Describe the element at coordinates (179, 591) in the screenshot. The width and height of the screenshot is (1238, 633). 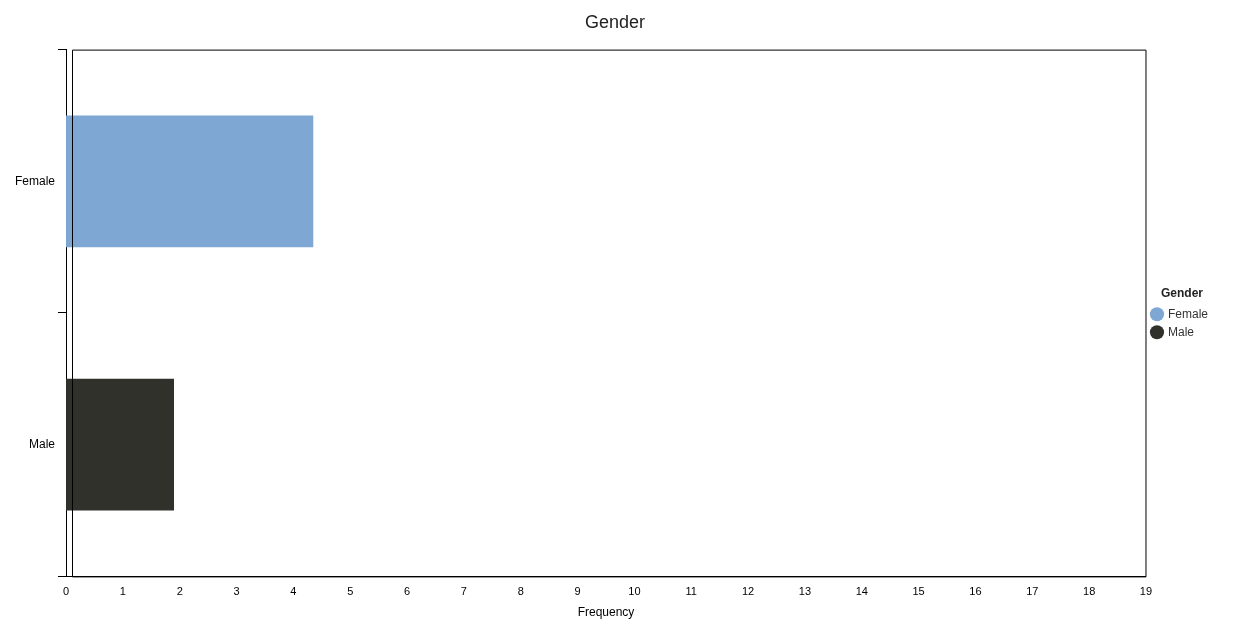
I see `x-tick-label: 2` at that location.